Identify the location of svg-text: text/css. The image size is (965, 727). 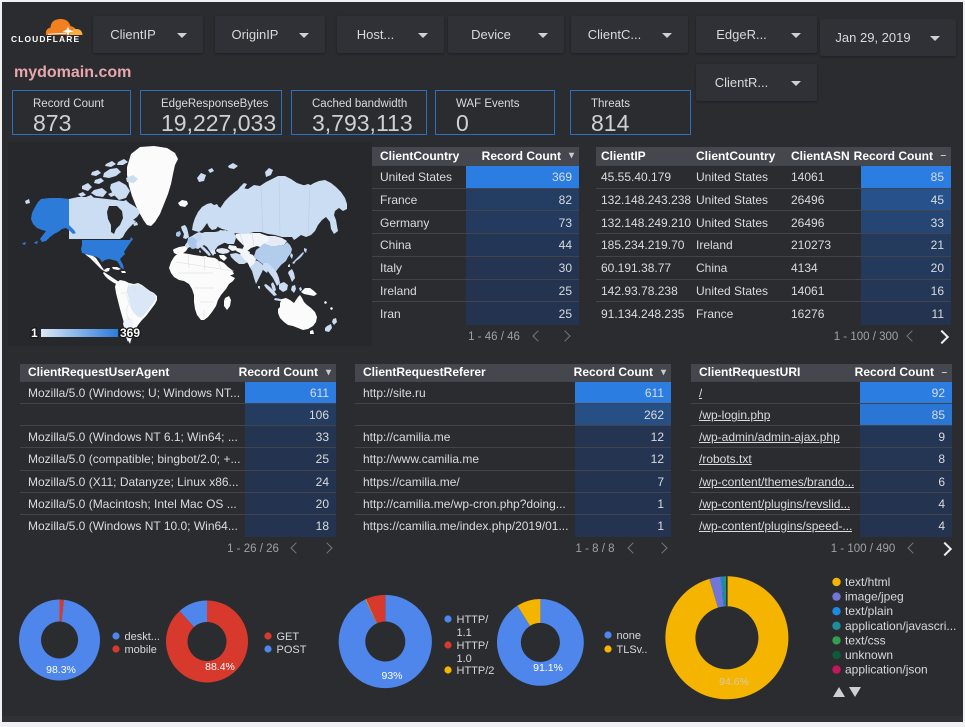
(865, 640).